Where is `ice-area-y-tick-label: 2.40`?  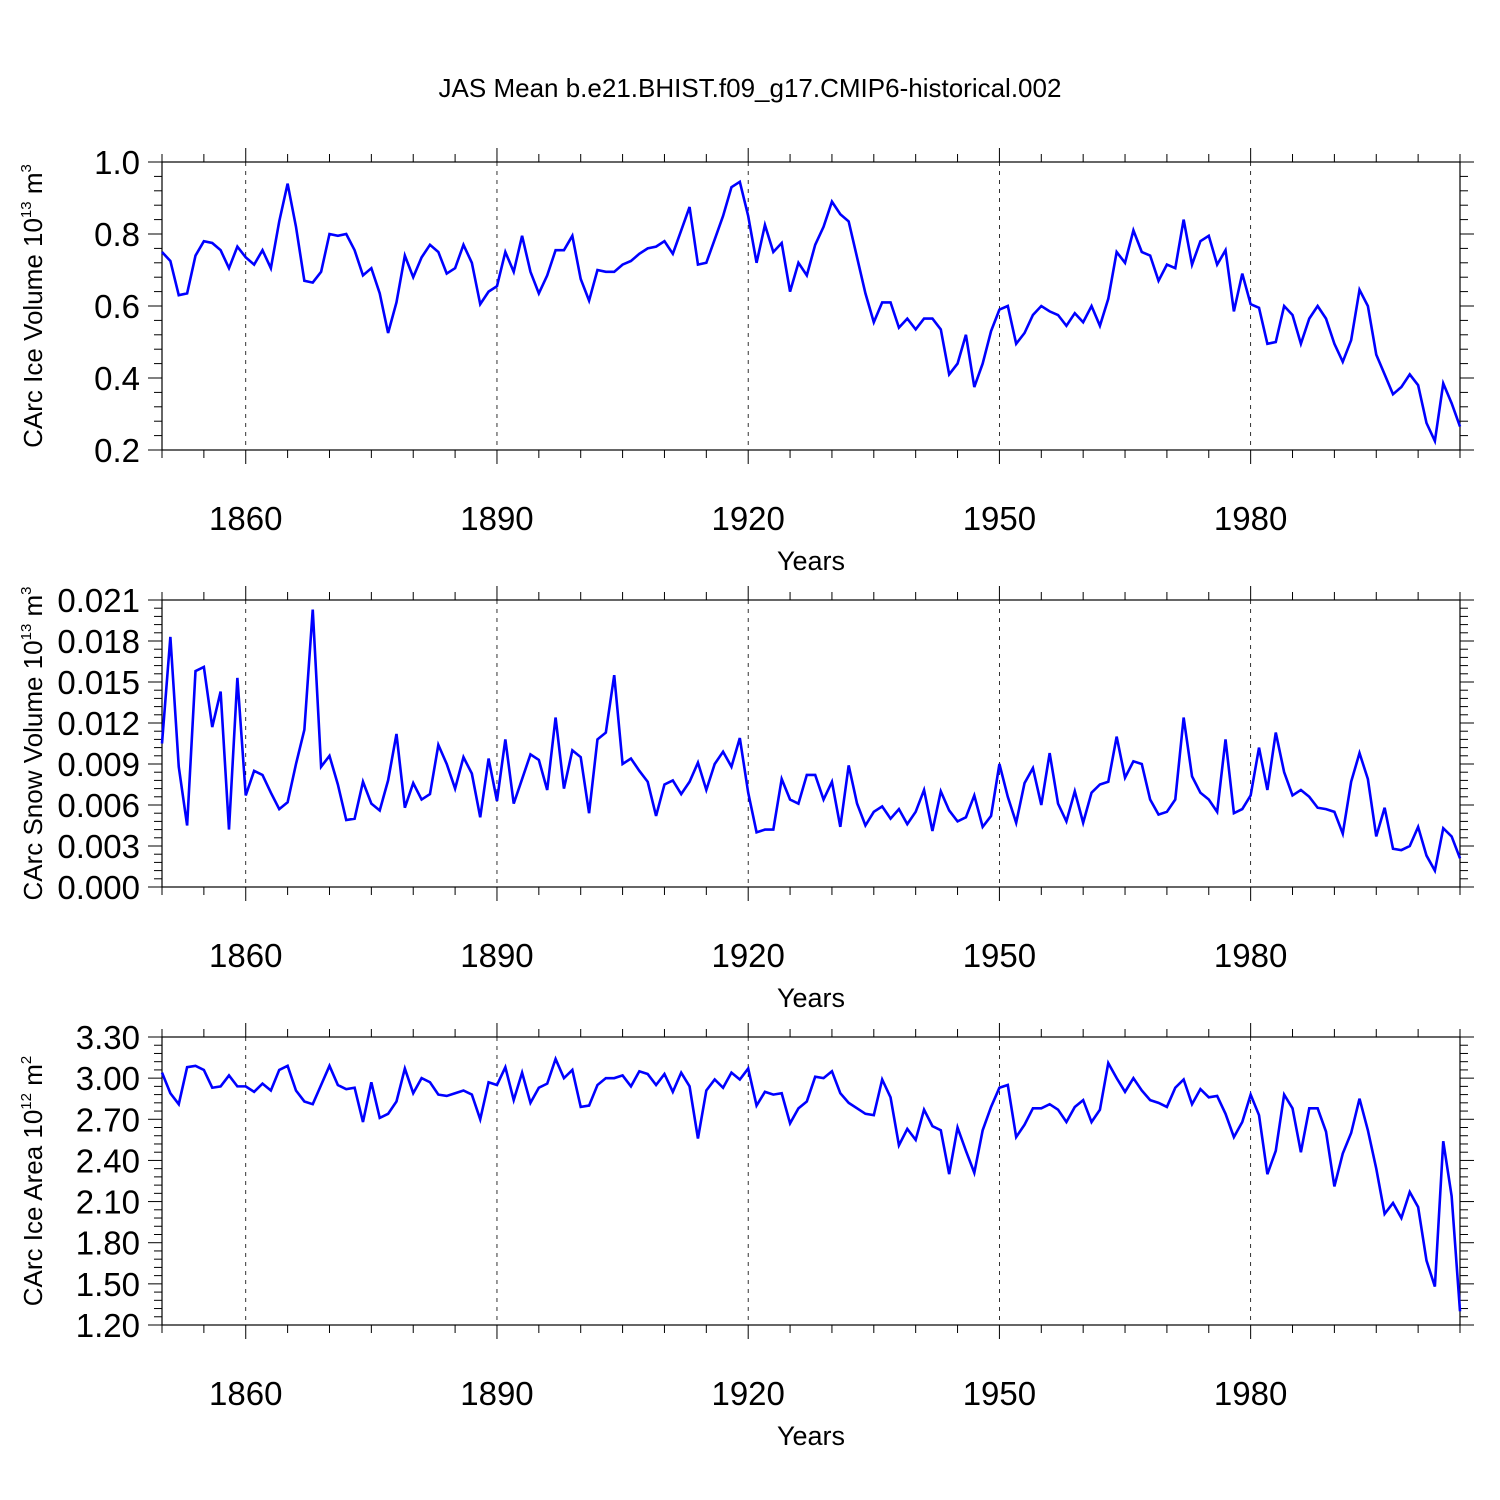
ice-area-y-tick-label: 2.40 is located at coordinates (108, 1160).